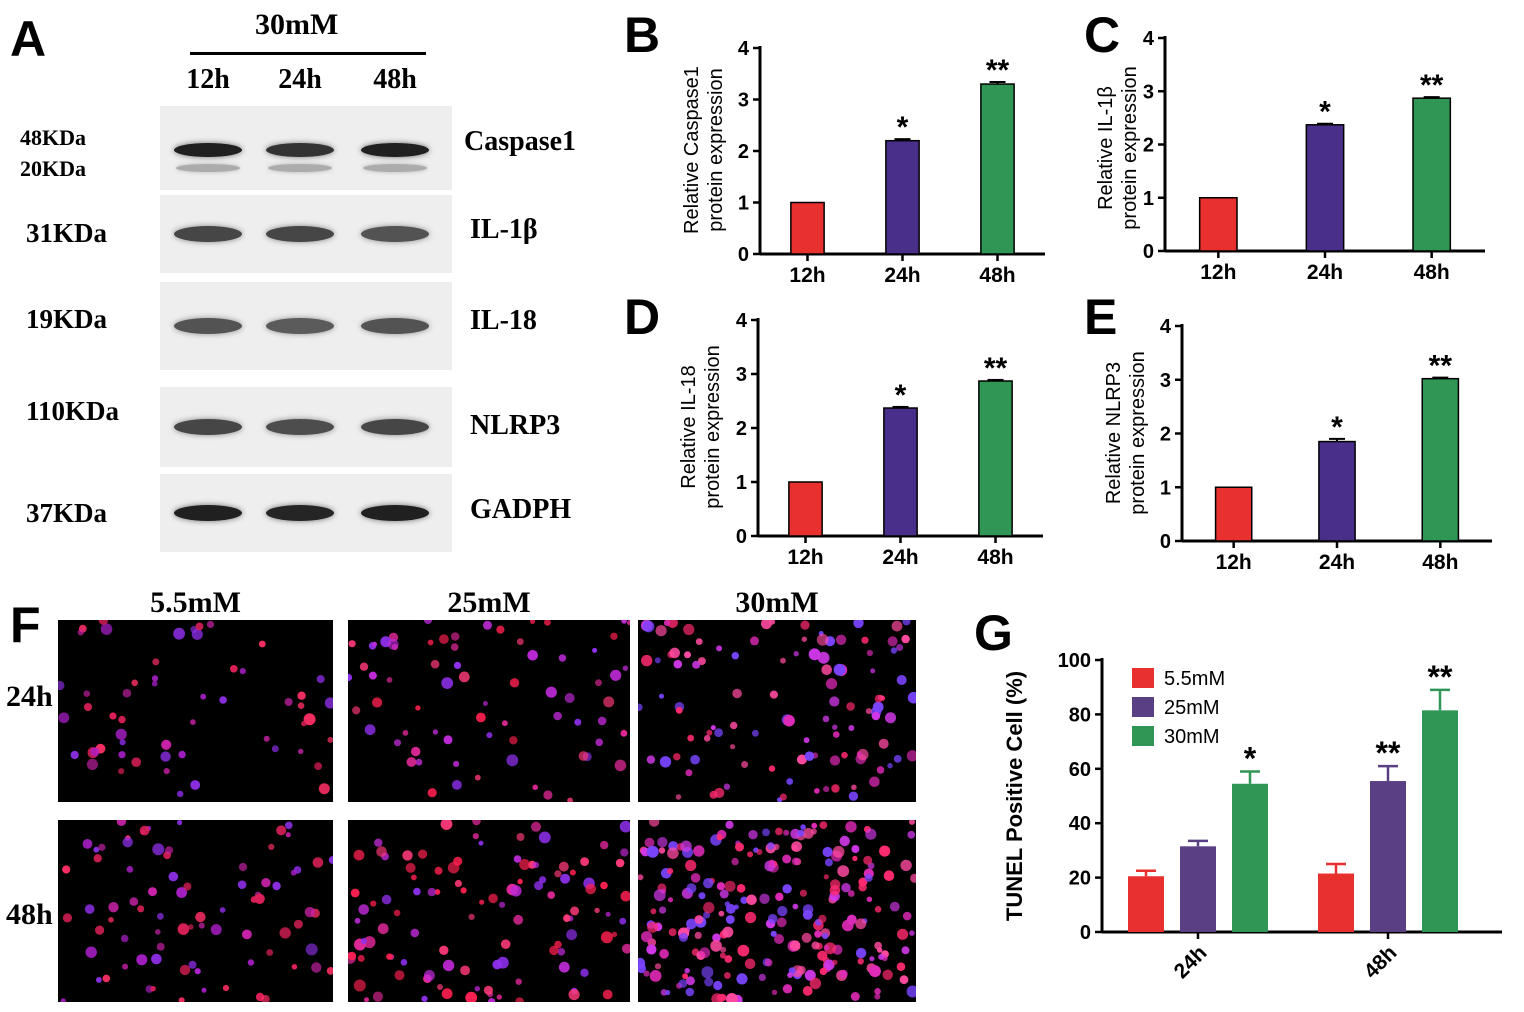  Describe the element at coordinates (489, 602) in the screenshot. I see `micrograph-column-label: 25mM` at that location.